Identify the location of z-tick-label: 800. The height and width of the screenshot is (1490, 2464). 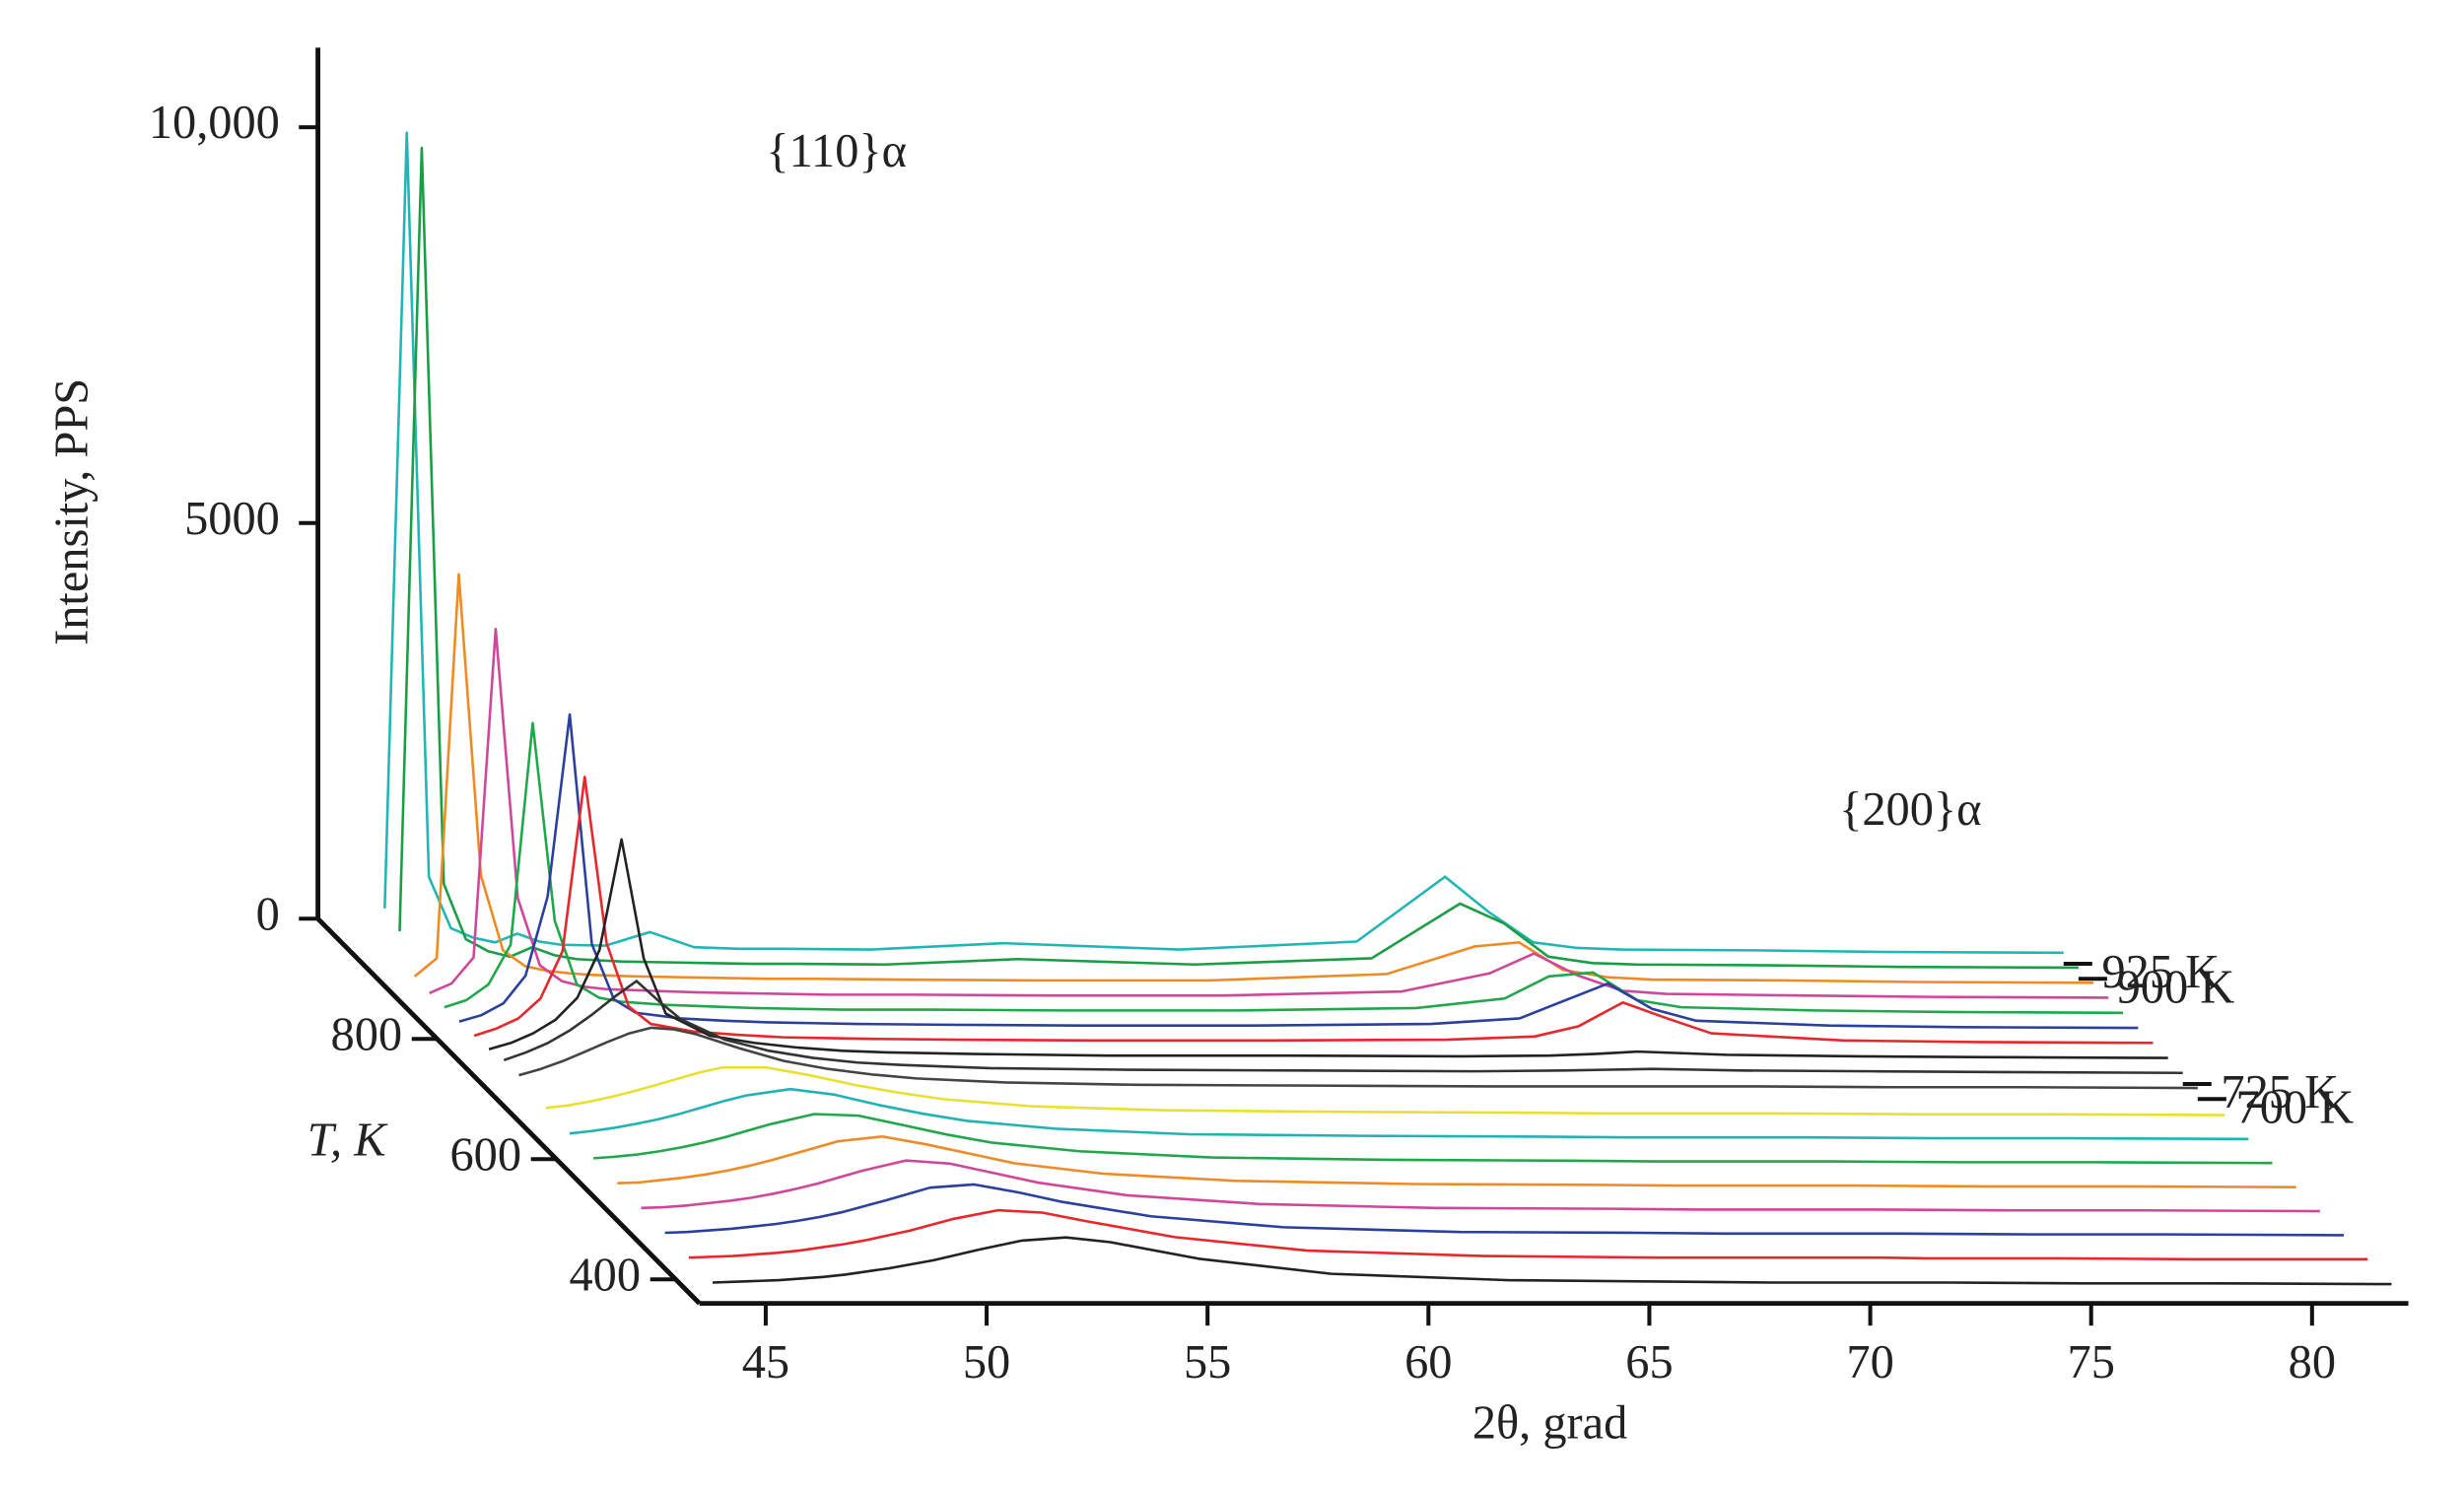
(367, 1034).